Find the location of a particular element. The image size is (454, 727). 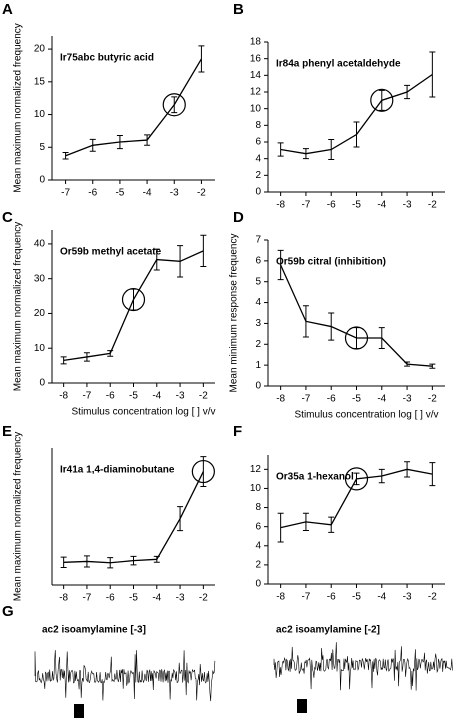

panel-title: Ir41a 1,4-diaminobutane is located at coordinates (117, 470).